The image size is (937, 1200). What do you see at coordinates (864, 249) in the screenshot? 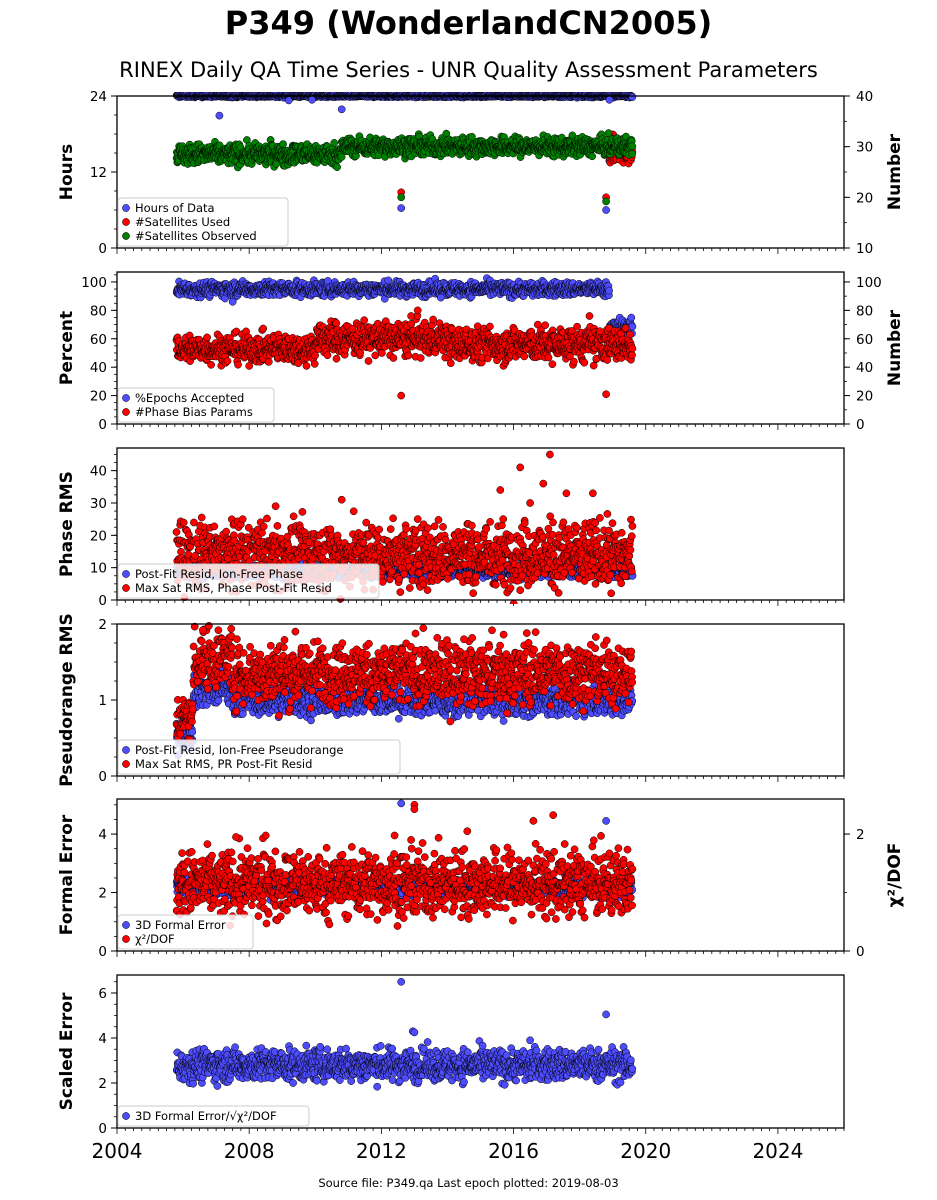
I see `y2-tick-label: 10` at bounding box center [864, 249].